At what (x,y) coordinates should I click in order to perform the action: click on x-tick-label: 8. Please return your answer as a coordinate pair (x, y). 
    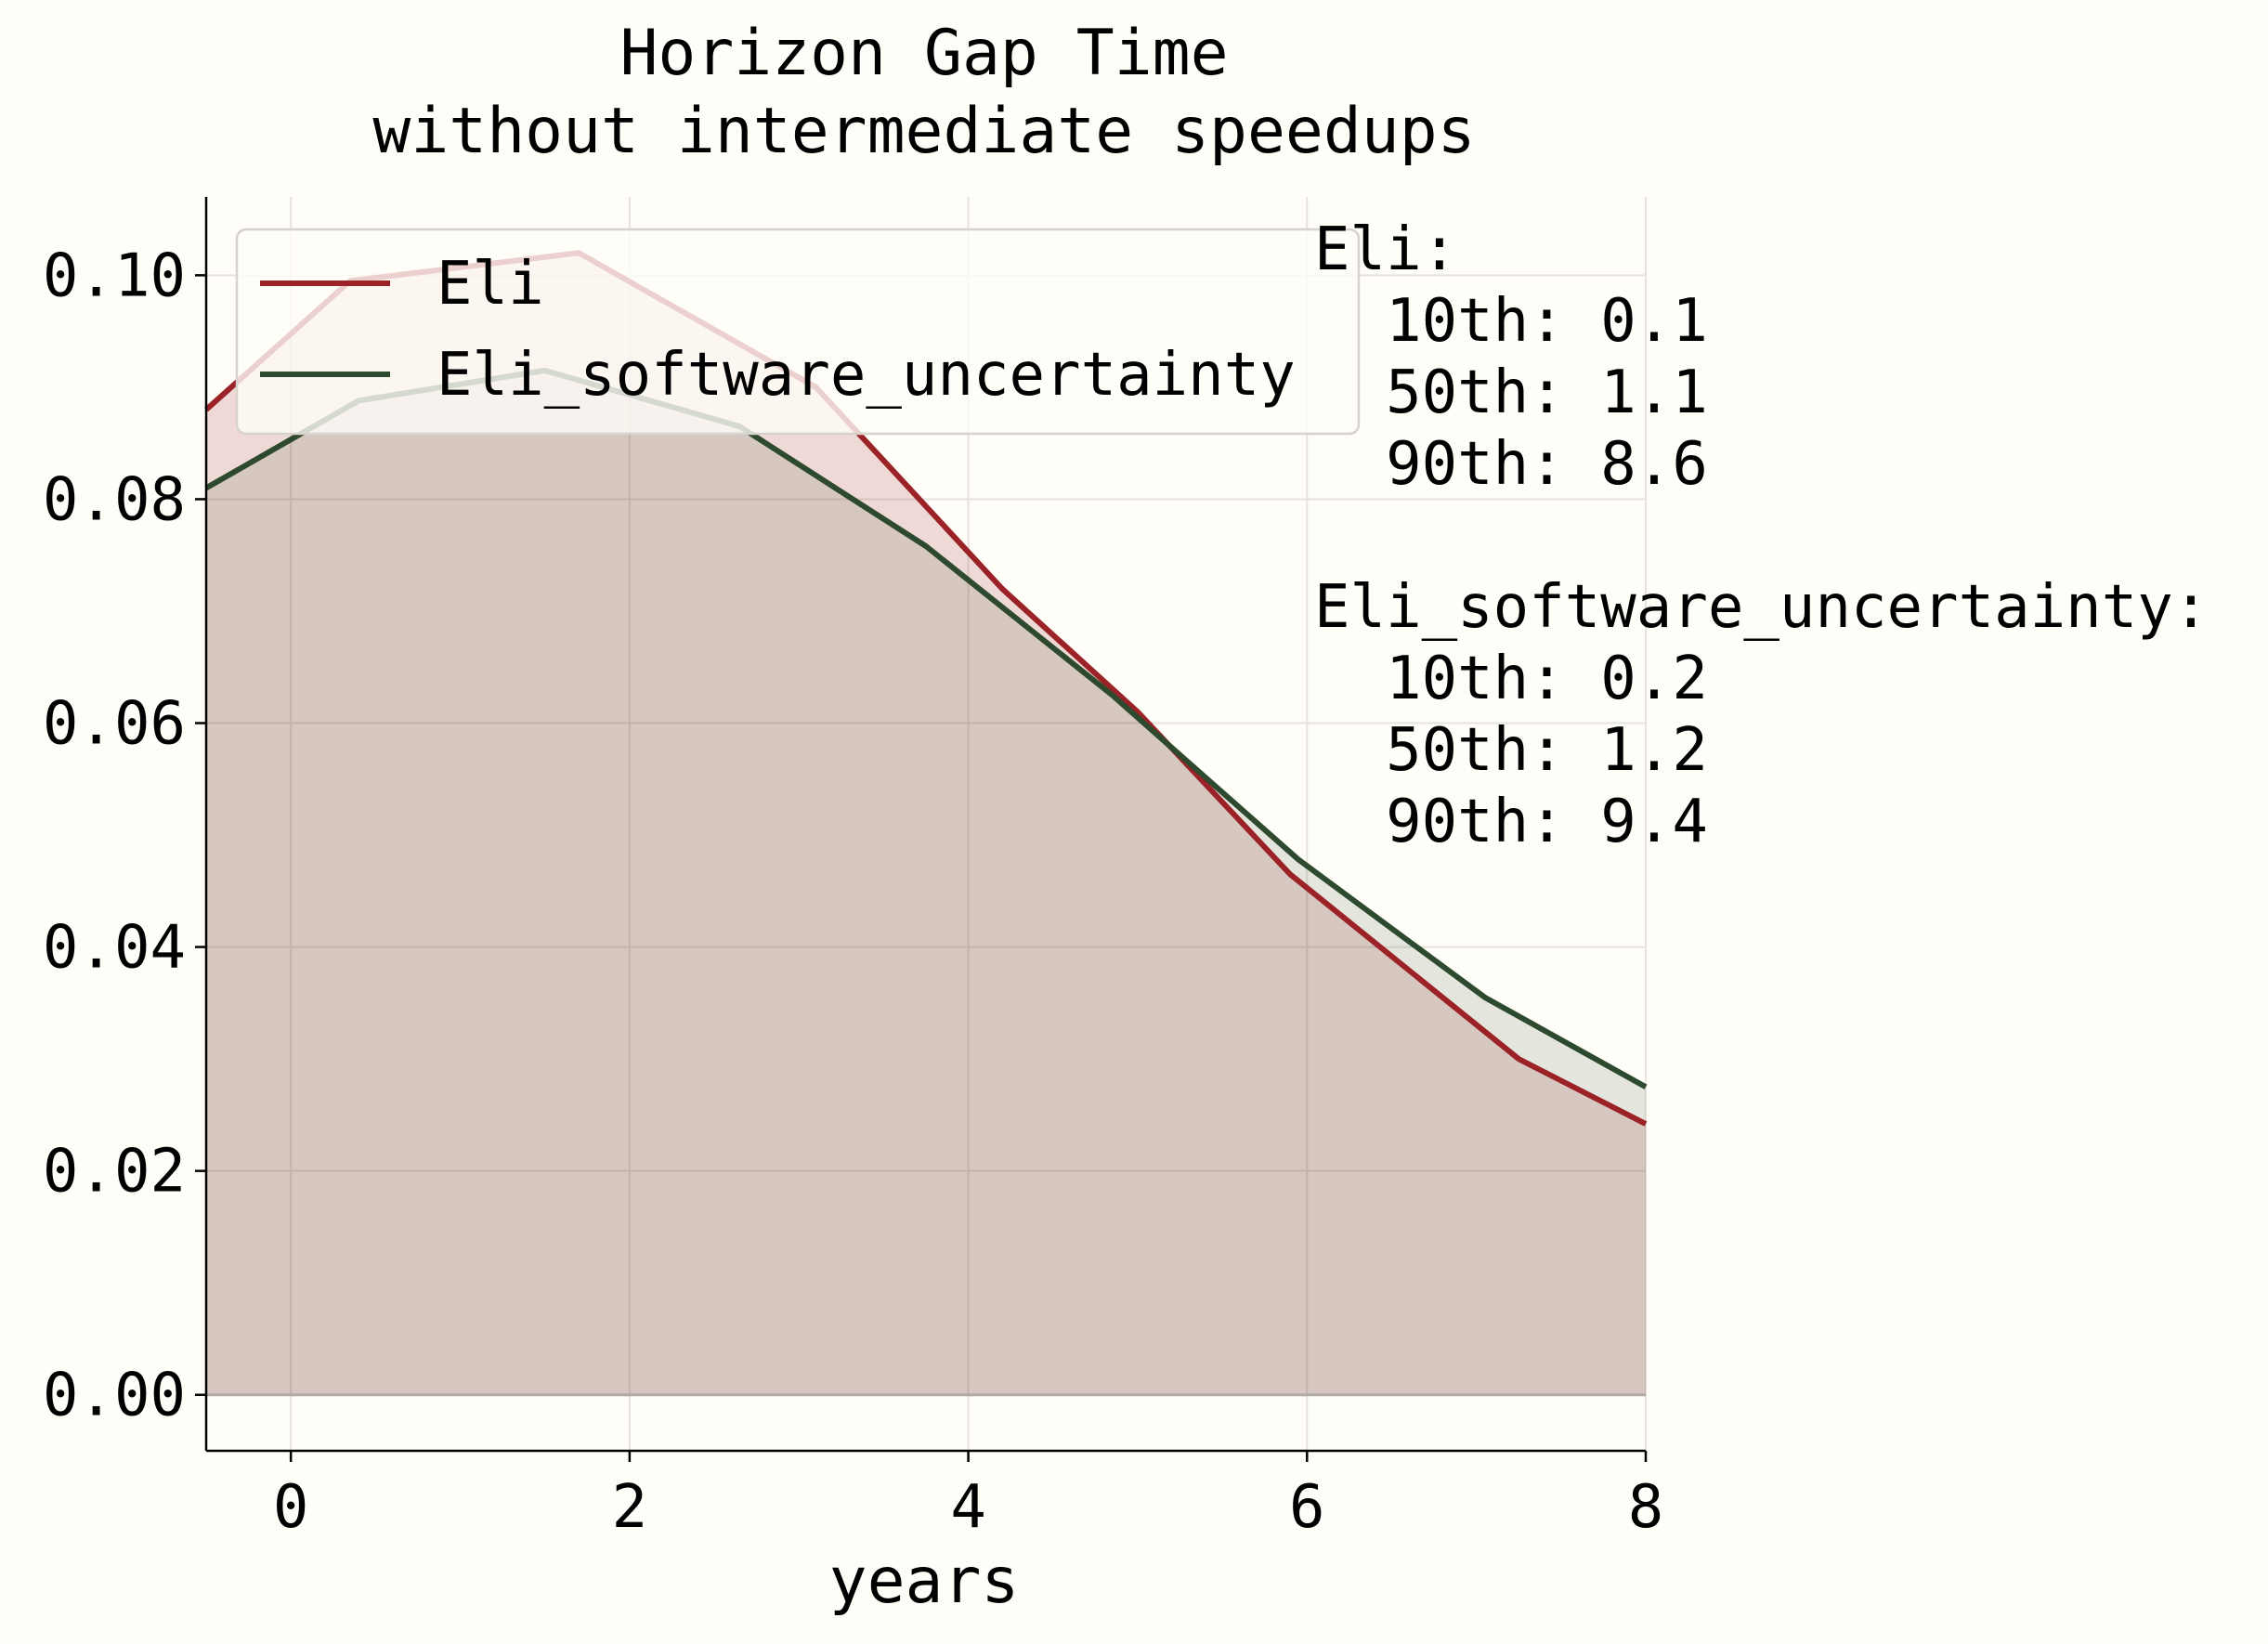
    Looking at the image, I should click on (1646, 1508).